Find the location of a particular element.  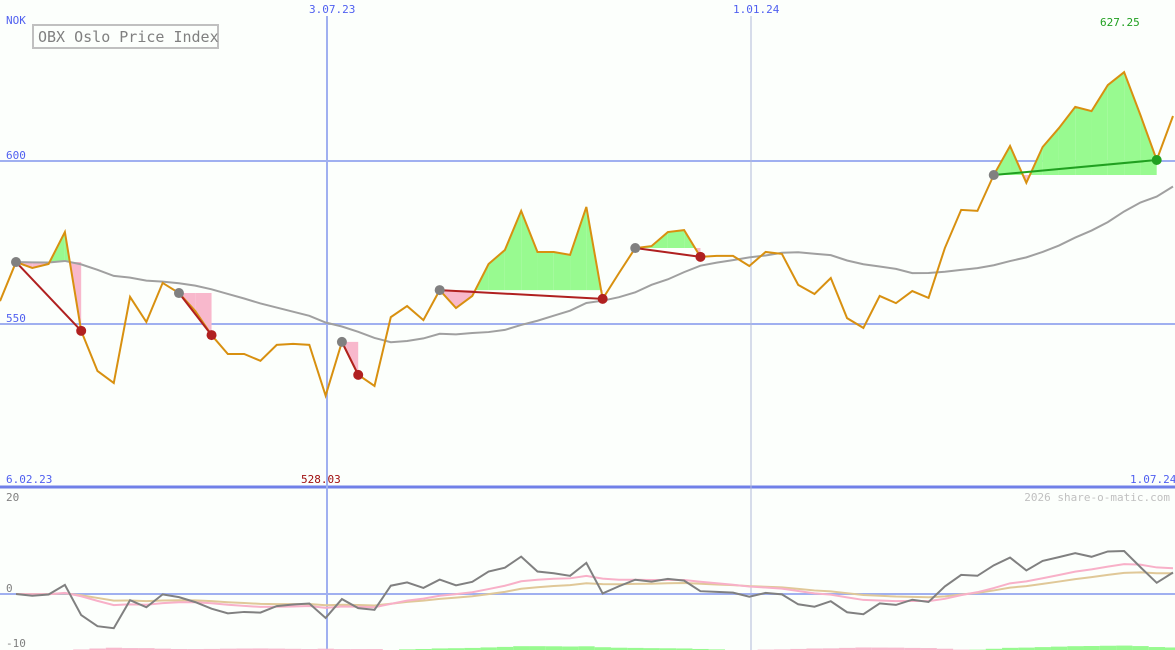

chart-title: OBX Oslo Price Index is located at coordinates (128, 37).